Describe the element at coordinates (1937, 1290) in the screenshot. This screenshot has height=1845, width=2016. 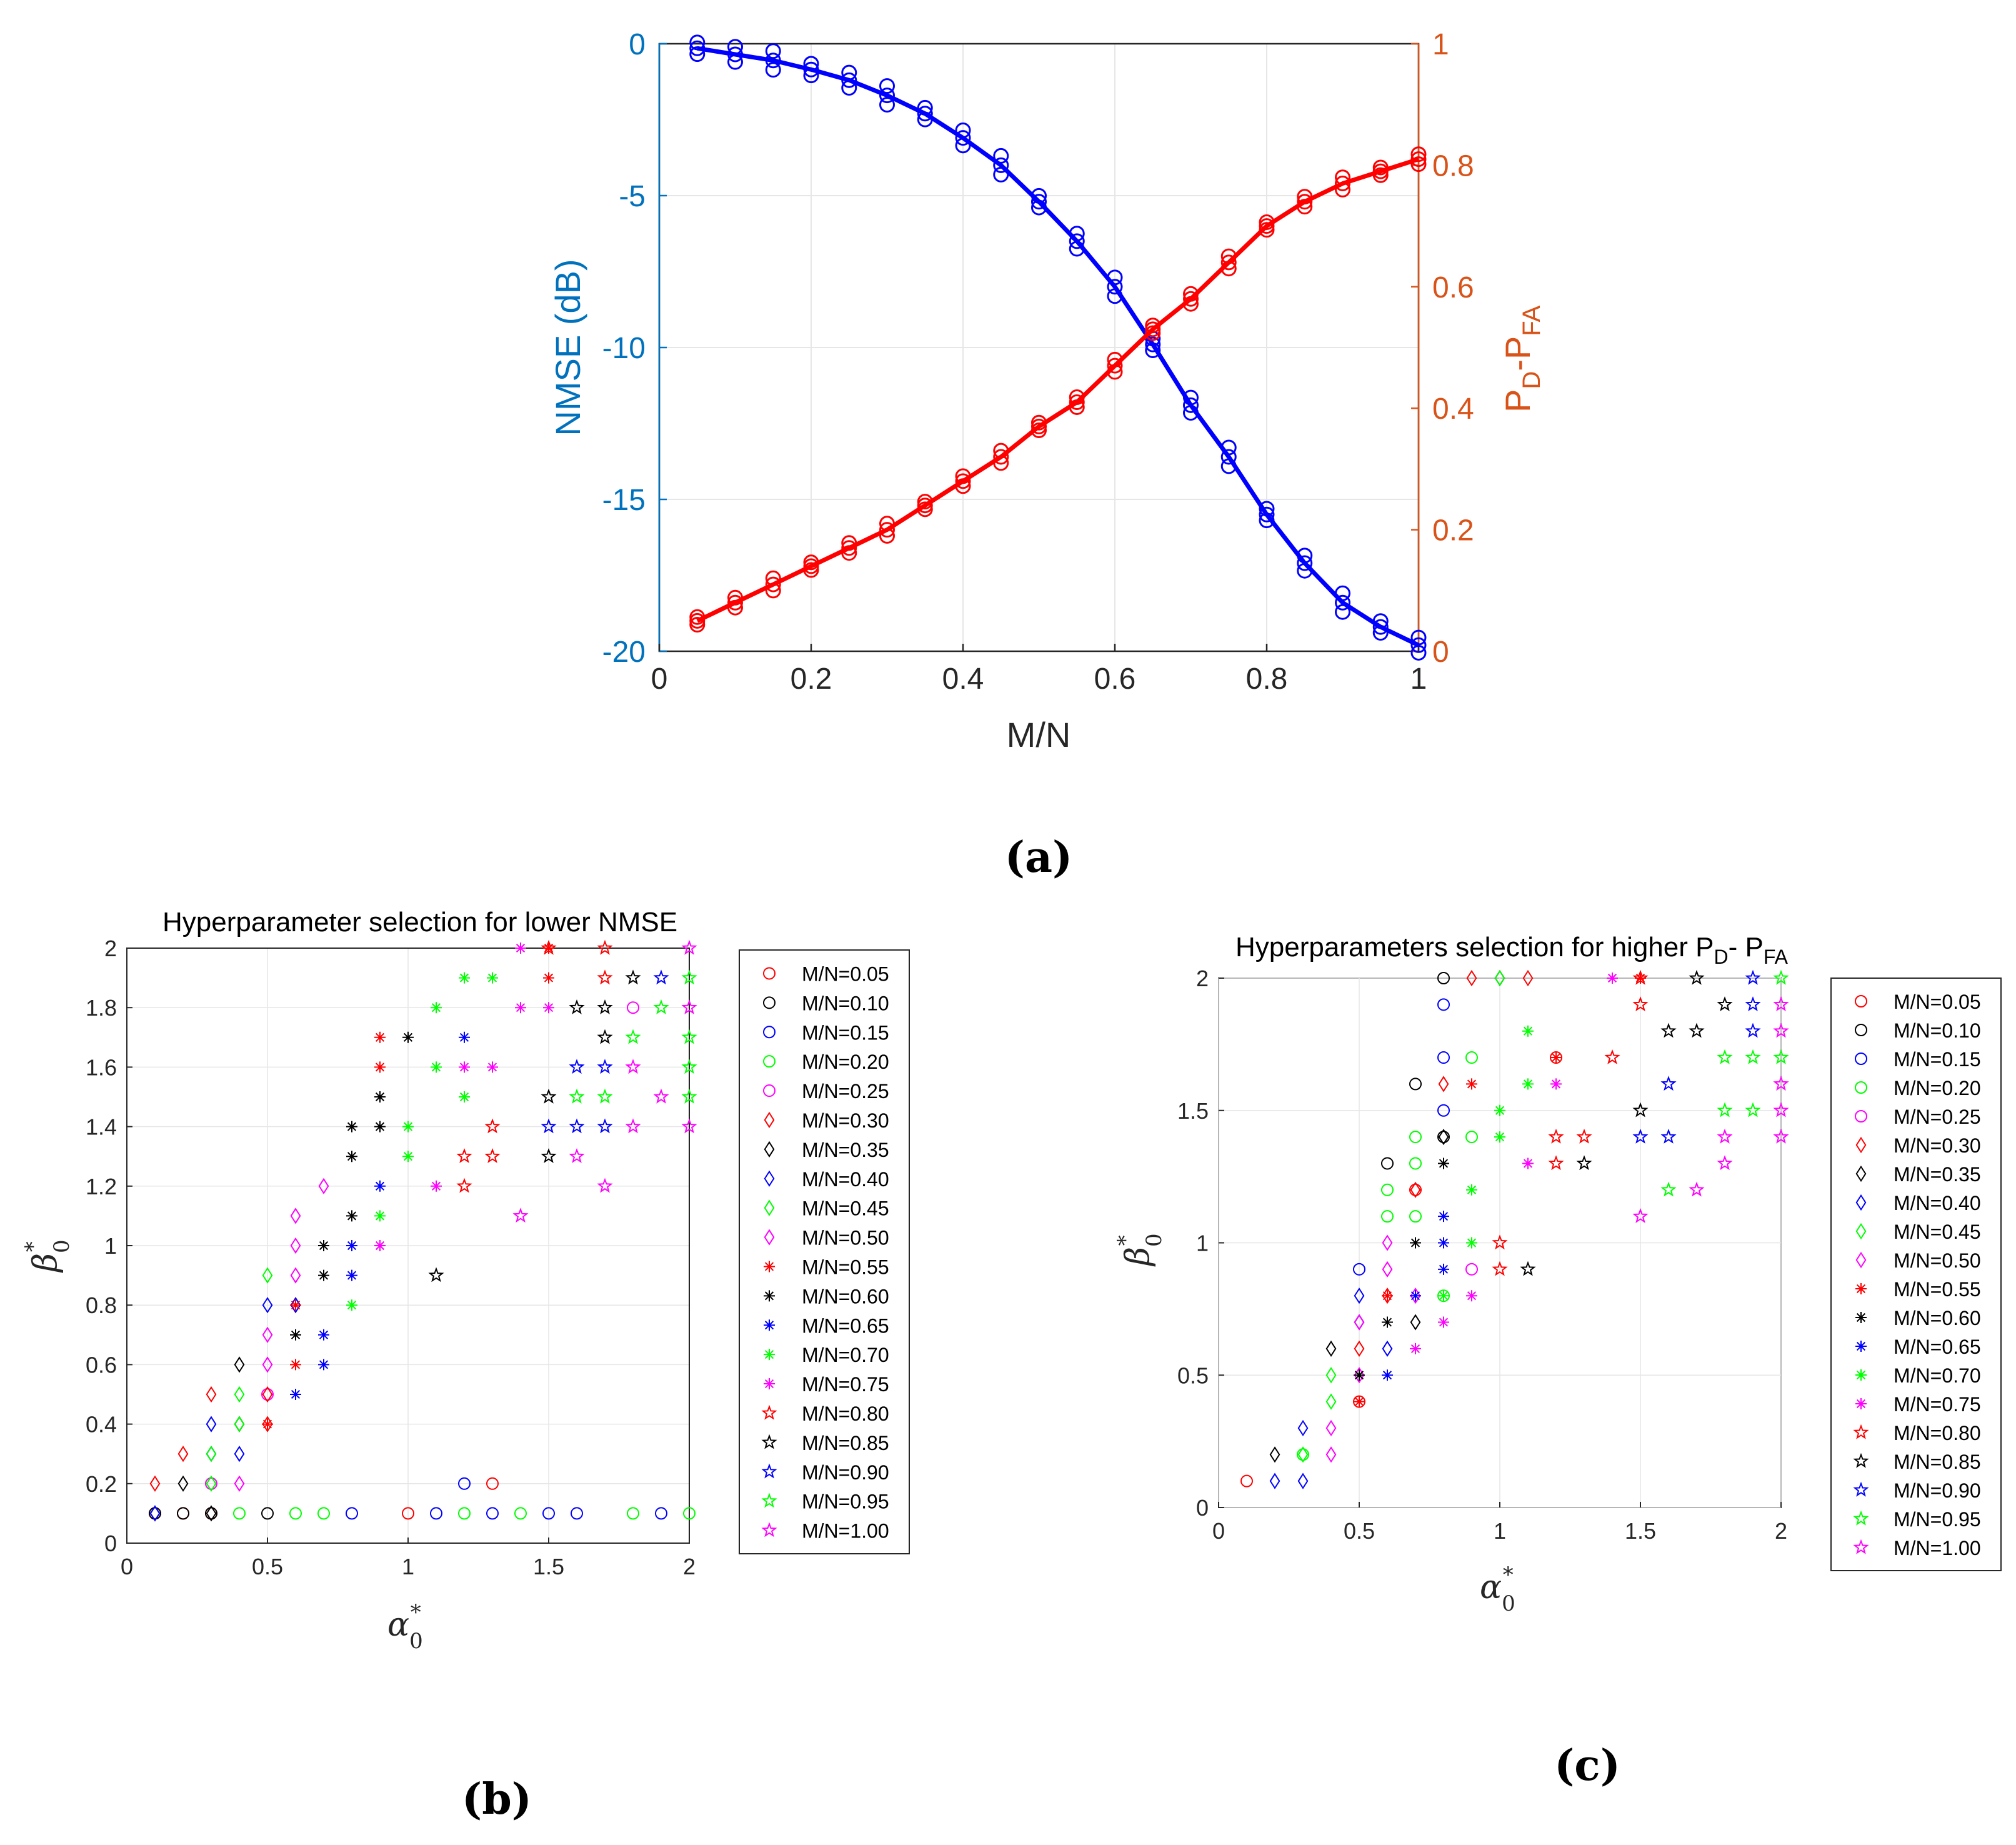
I see `panel-c-legend-label: M/N=0.55` at that location.